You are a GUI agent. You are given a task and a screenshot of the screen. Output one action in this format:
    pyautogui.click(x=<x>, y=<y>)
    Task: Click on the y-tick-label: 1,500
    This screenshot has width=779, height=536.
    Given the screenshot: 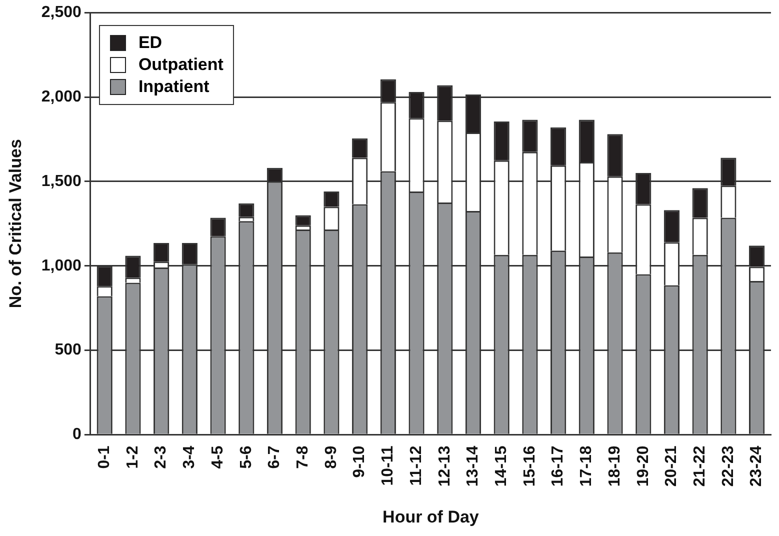 What is the action you would take?
    pyautogui.click(x=61, y=181)
    